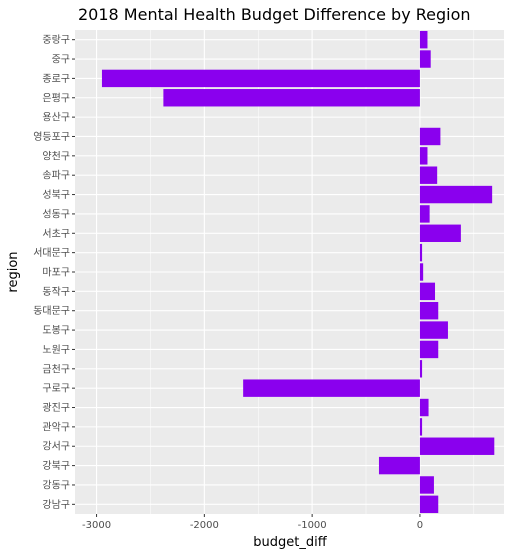 The width and height of the screenshot is (512, 557). I want to click on y-tick-label: 중랑구, so click(56, 40).